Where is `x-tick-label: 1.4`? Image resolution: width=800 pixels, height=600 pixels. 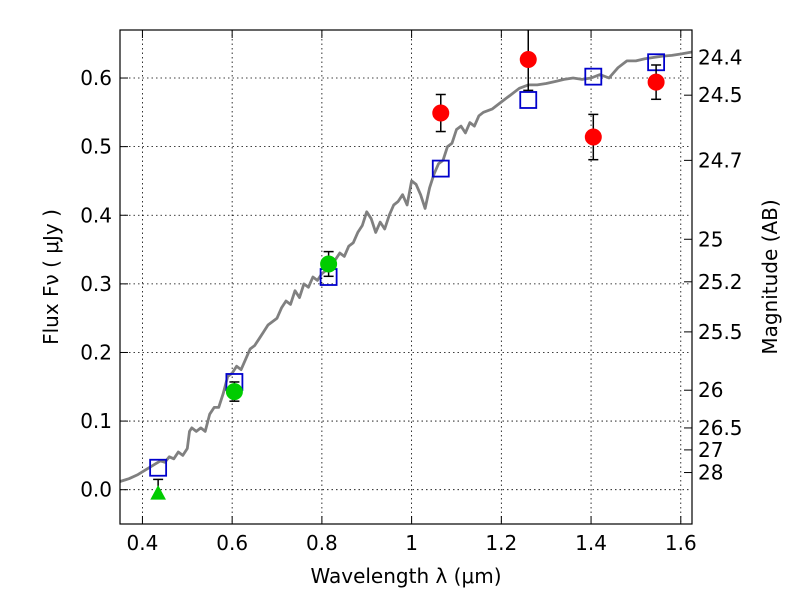 x-tick-label: 1.4 is located at coordinates (591, 543).